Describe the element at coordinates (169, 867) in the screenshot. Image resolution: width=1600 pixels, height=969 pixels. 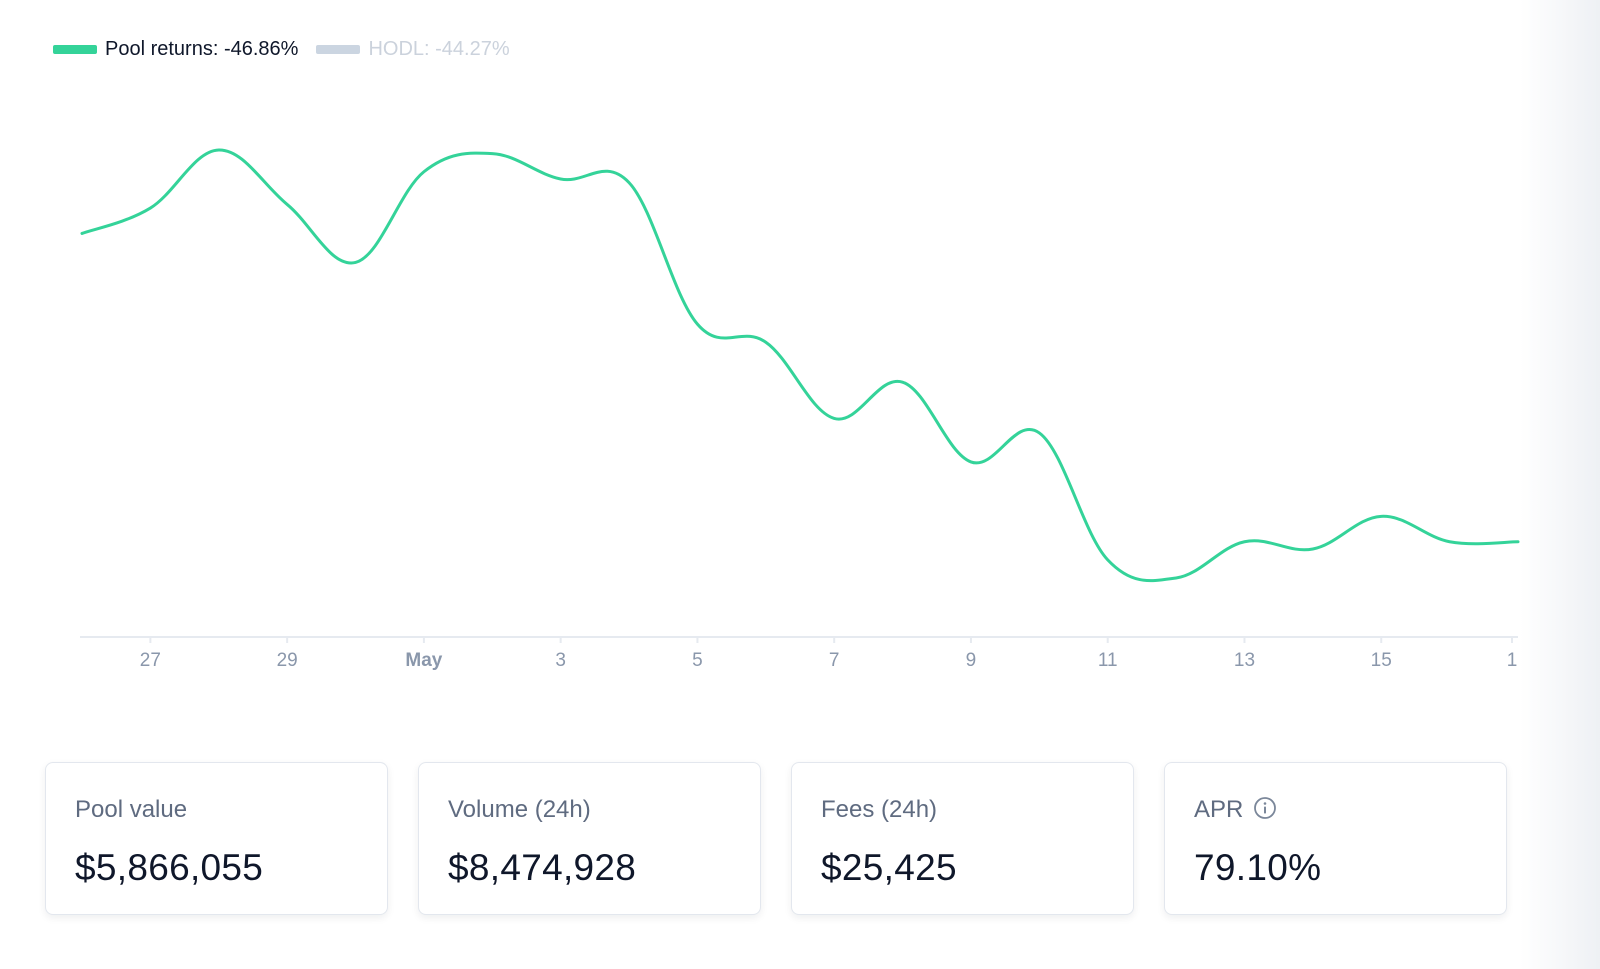
I see `card-value: $5,866,055` at that location.